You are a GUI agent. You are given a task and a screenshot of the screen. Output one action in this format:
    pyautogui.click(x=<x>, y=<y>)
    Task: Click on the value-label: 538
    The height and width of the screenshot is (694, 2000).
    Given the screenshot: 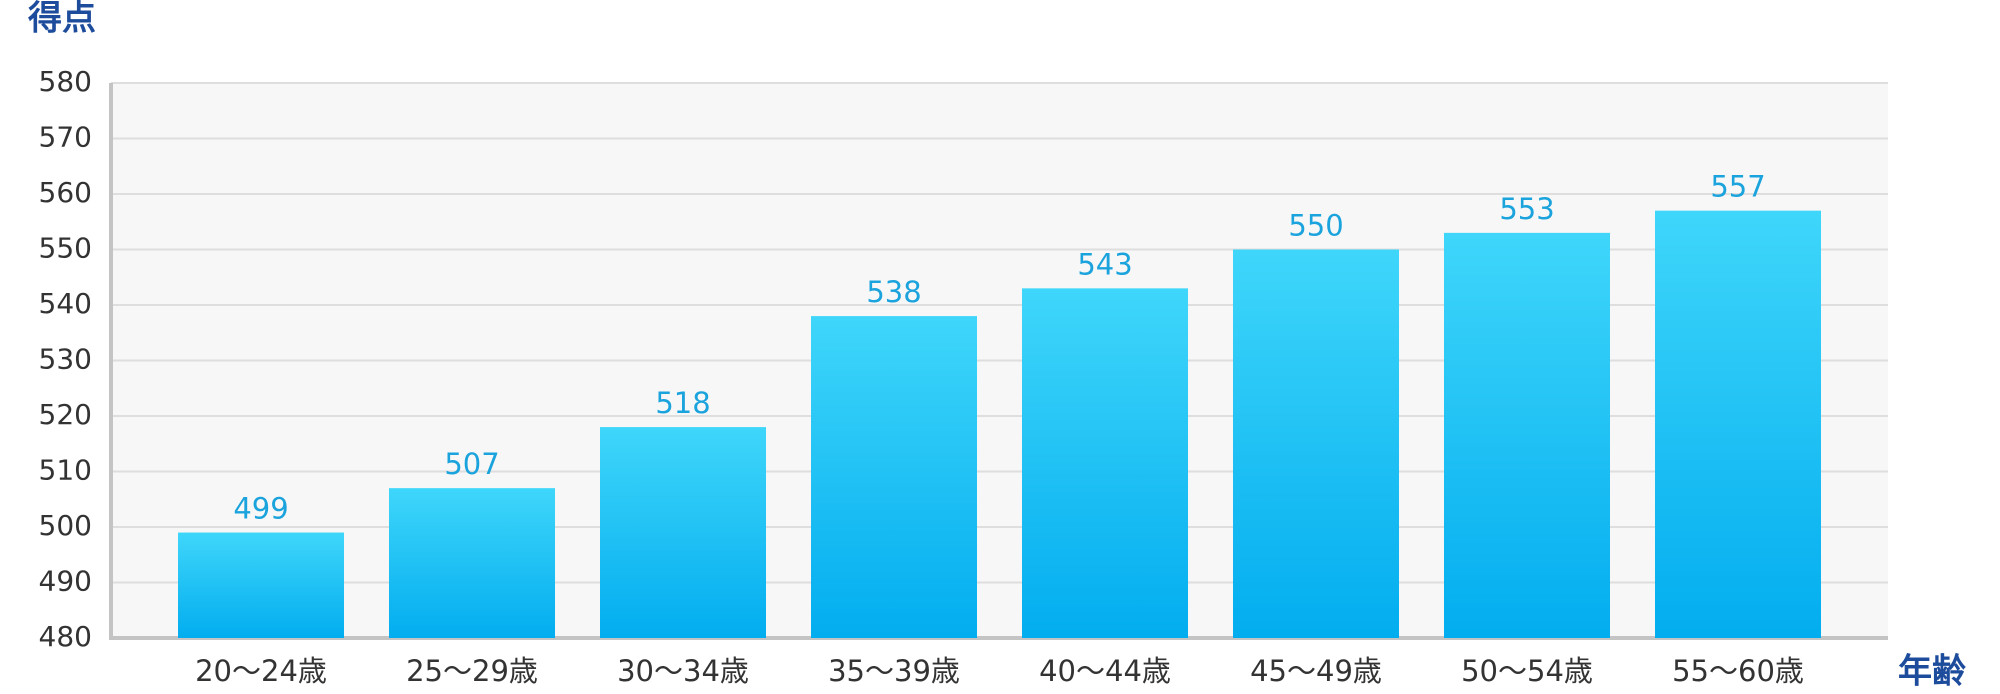 What is the action you would take?
    pyautogui.click(x=893, y=292)
    